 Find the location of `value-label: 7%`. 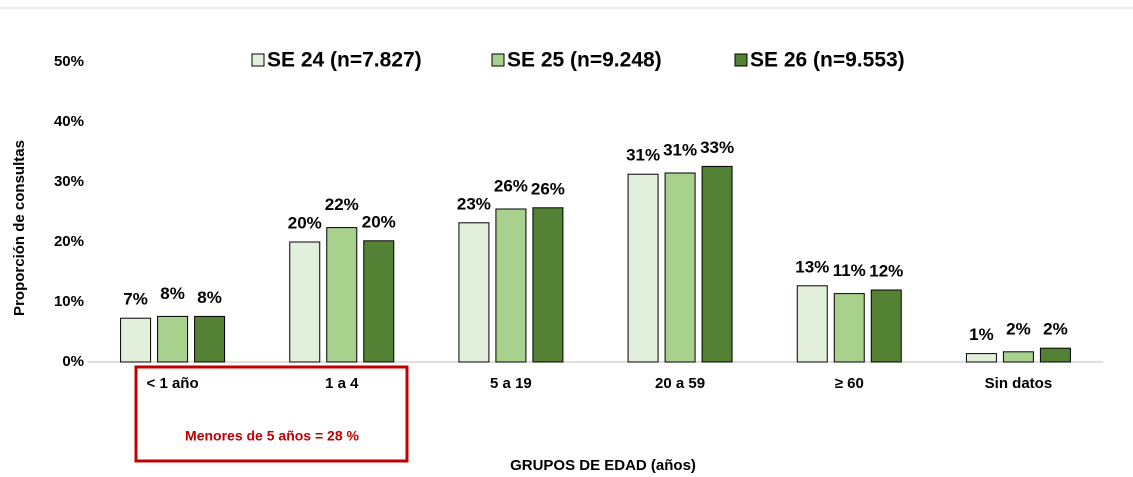

value-label: 7% is located at coordinates (135, 299).